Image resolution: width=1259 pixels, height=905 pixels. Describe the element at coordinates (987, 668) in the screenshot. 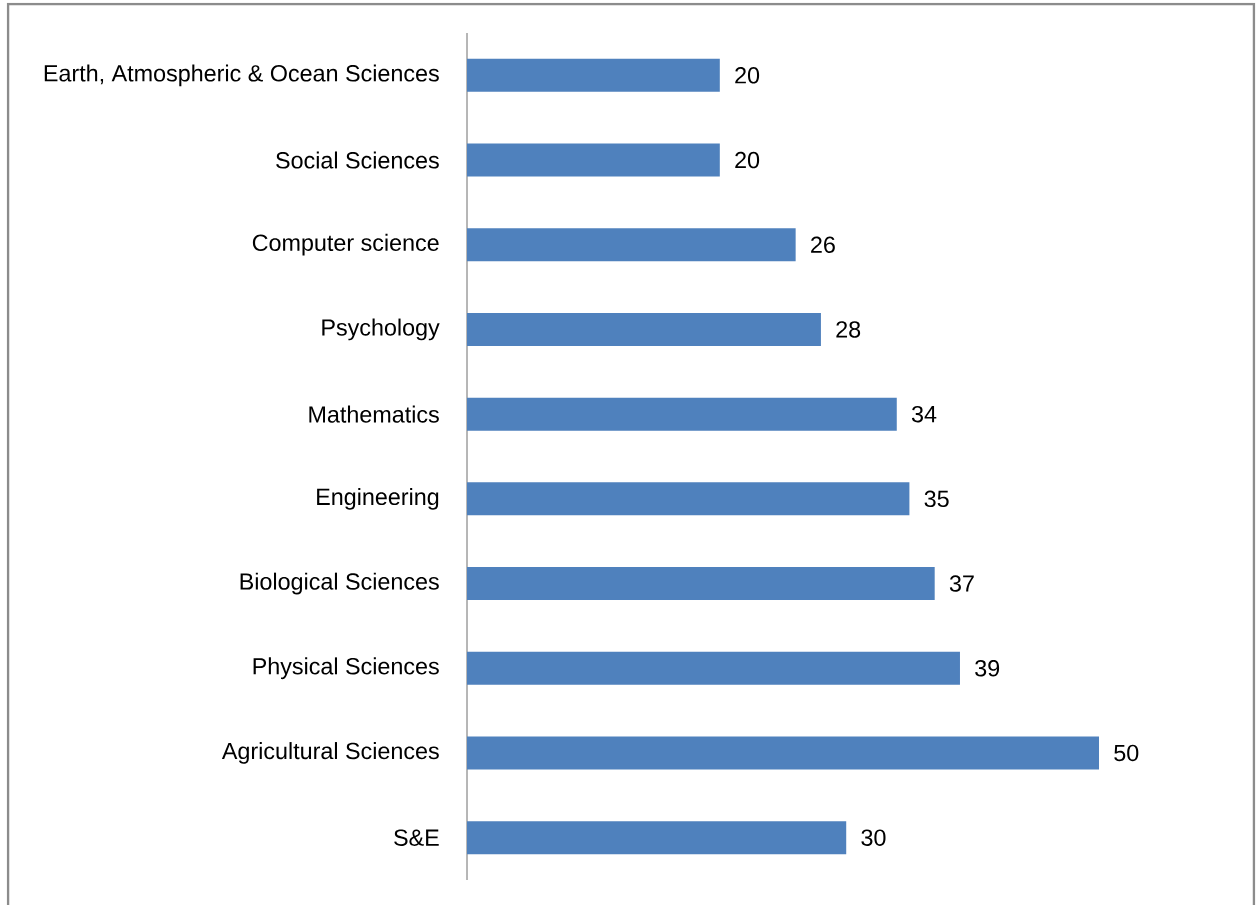

I see `data-label: 39` at that location.